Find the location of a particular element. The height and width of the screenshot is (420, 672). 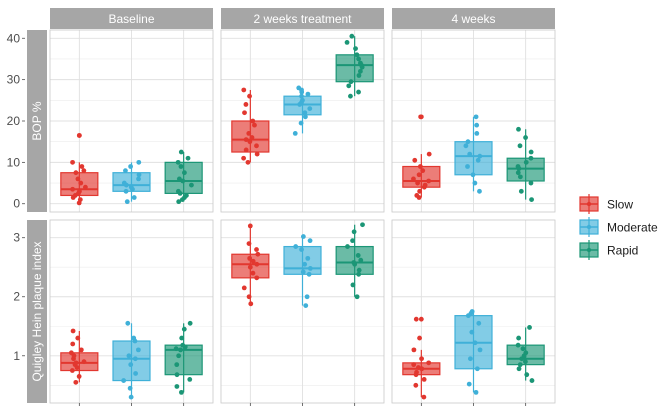

legend-label: Rapid is located at coordinates (622, 251).